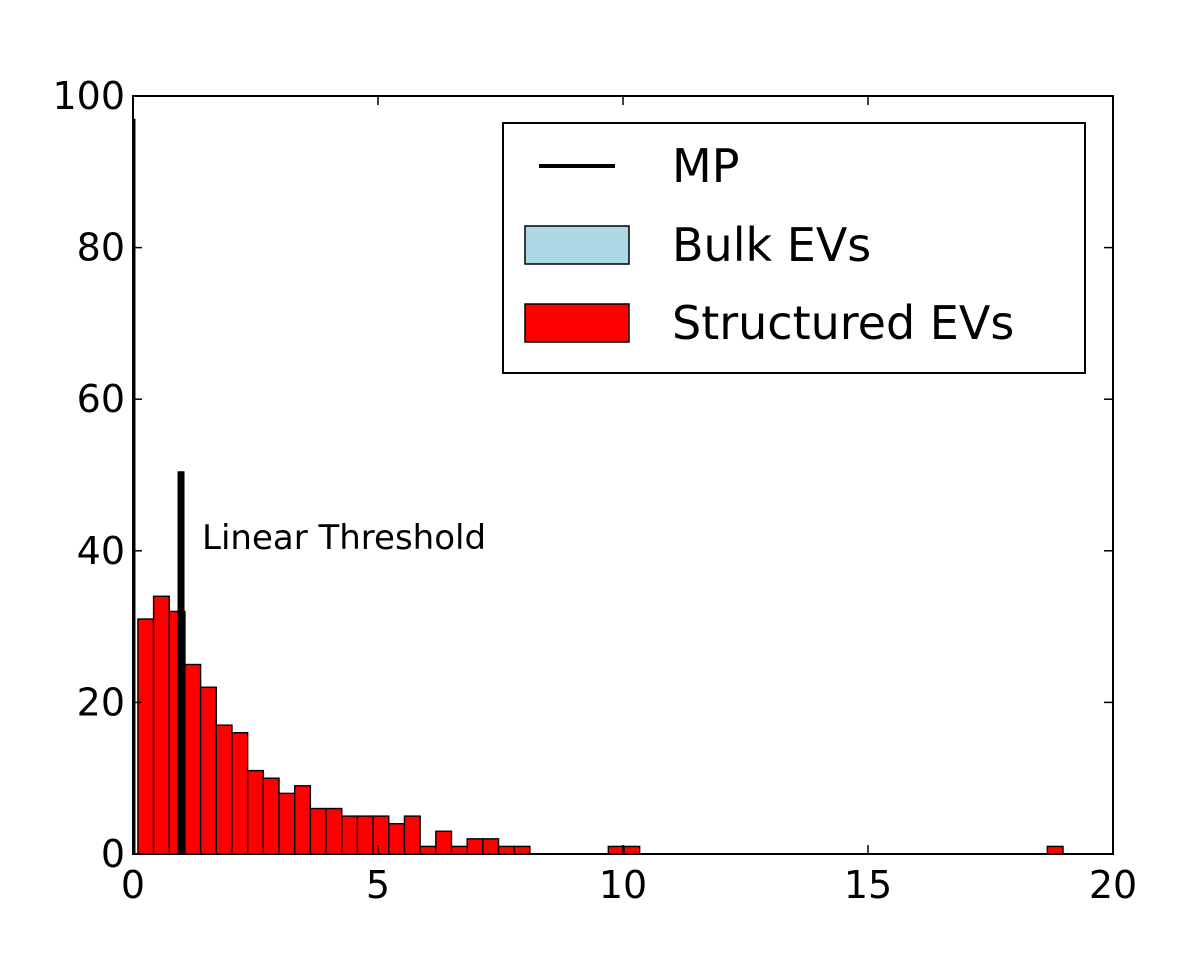  I want to click on x-tick-label: 5, so click(378, 885).